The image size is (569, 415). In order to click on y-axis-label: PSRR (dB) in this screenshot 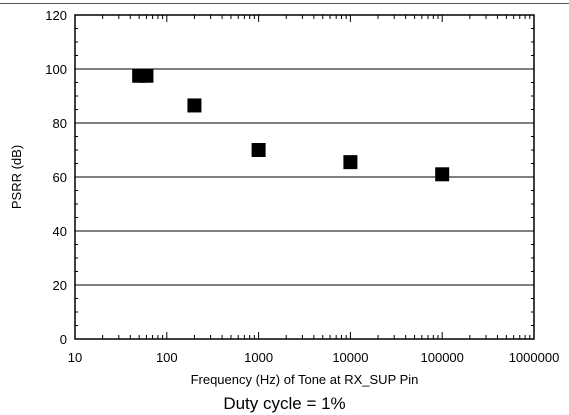, I will do `click(16, 177)`.